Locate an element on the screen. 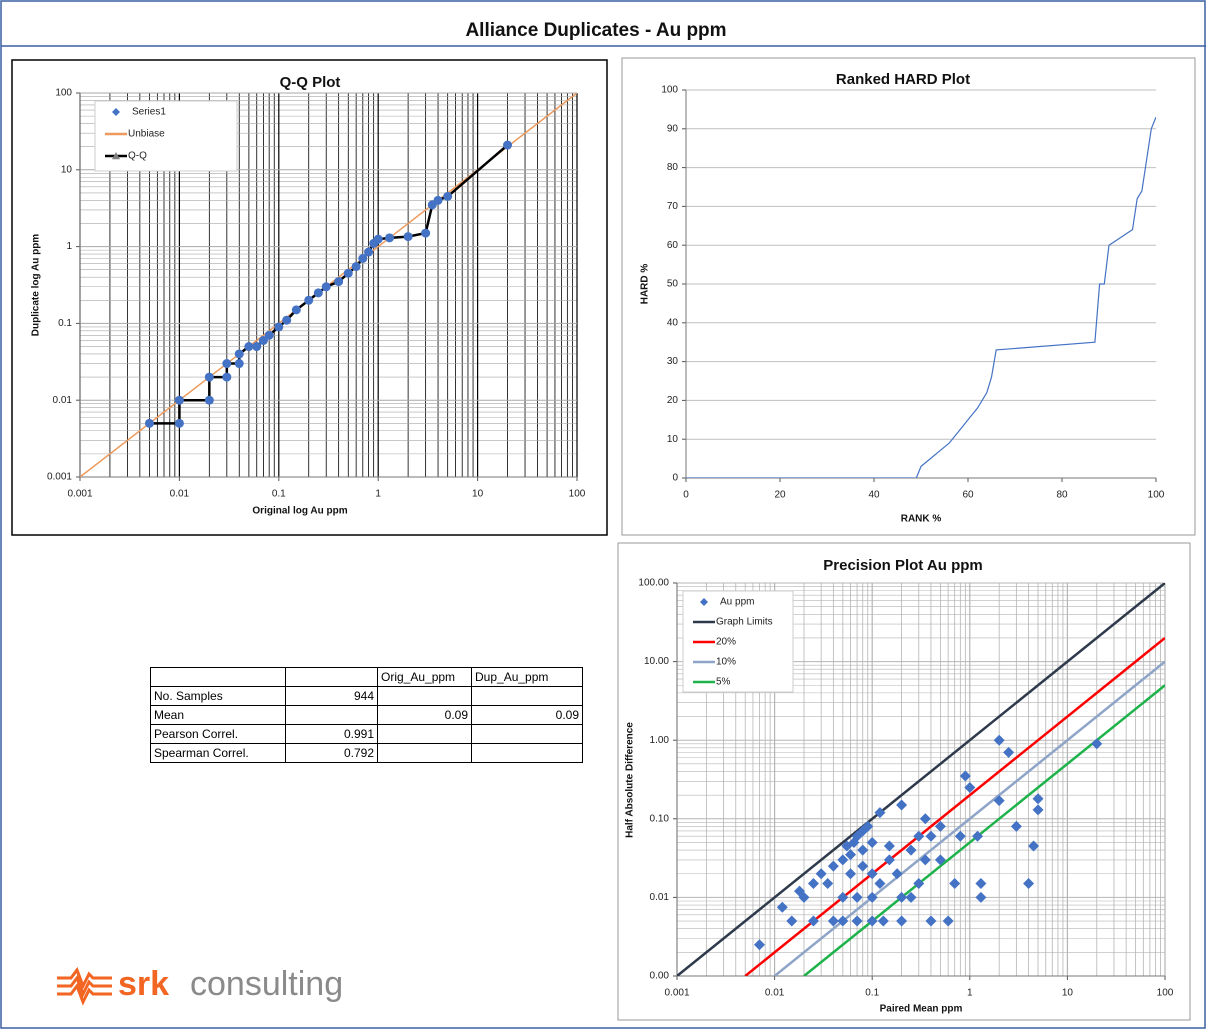  y-tick-label: 1.00 is located at coordinates (660, 740).